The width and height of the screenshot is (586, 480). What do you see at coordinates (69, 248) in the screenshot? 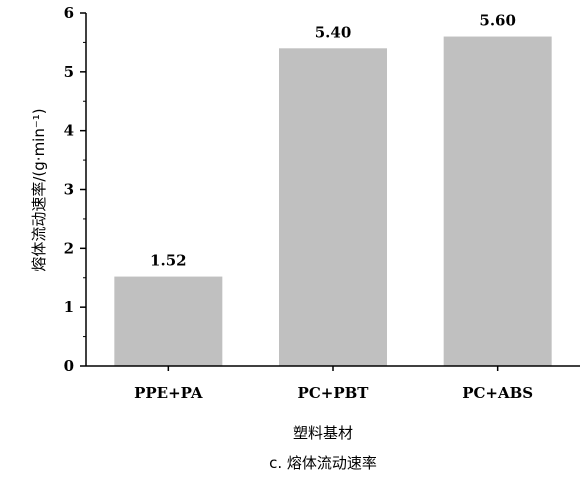
I see `y-tick-label-2: 2` at bounding box center [69, 248].